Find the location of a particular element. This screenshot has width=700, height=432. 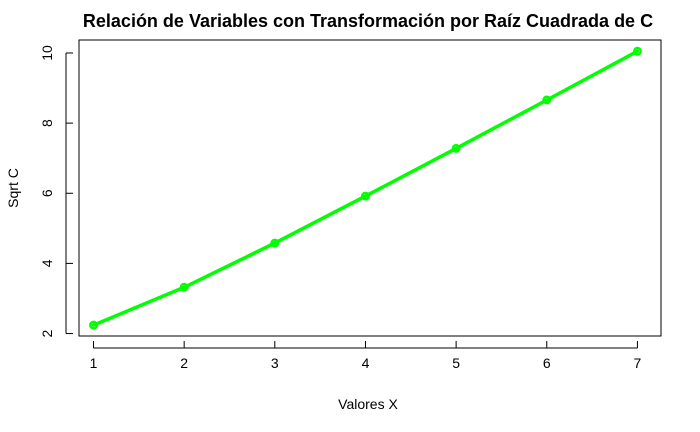

y-axis-label: Sqrt C is located at coordinates (13, 188).